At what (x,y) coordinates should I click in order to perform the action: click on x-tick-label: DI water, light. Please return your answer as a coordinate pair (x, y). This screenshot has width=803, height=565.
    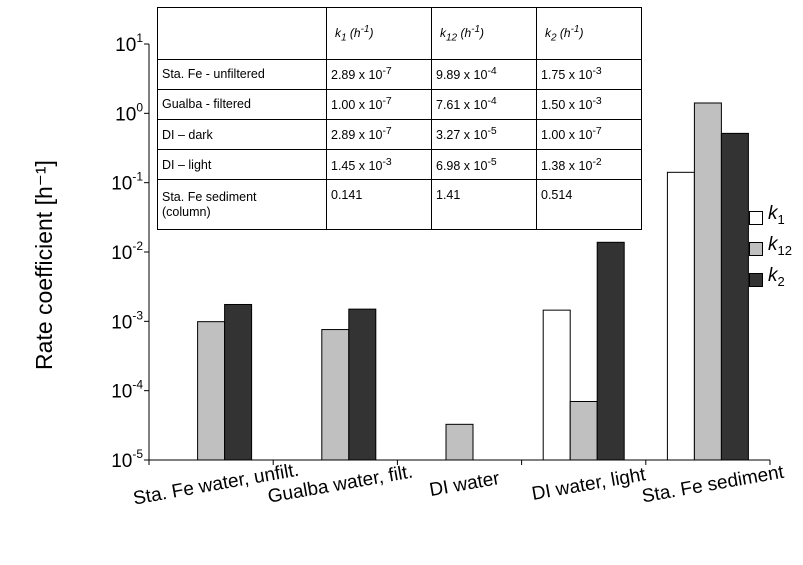
    Looking at the image, I should click on (589, 484).